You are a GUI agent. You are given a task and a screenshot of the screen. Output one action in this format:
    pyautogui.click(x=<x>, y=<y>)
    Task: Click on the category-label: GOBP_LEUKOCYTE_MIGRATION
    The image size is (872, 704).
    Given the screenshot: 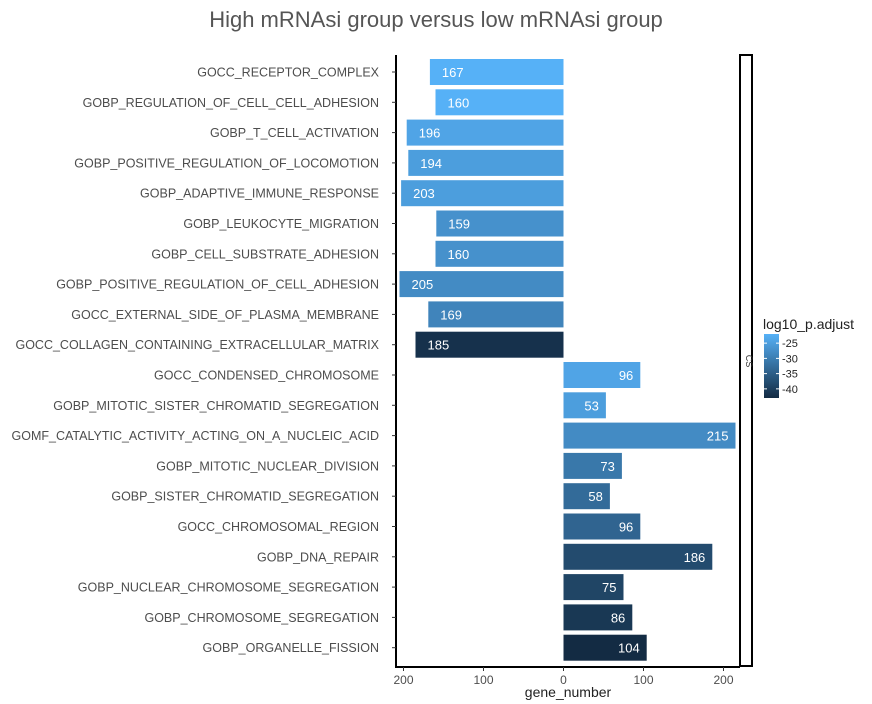 What is the action you would take?
    pyautogui.click(x=281, y=224)
    